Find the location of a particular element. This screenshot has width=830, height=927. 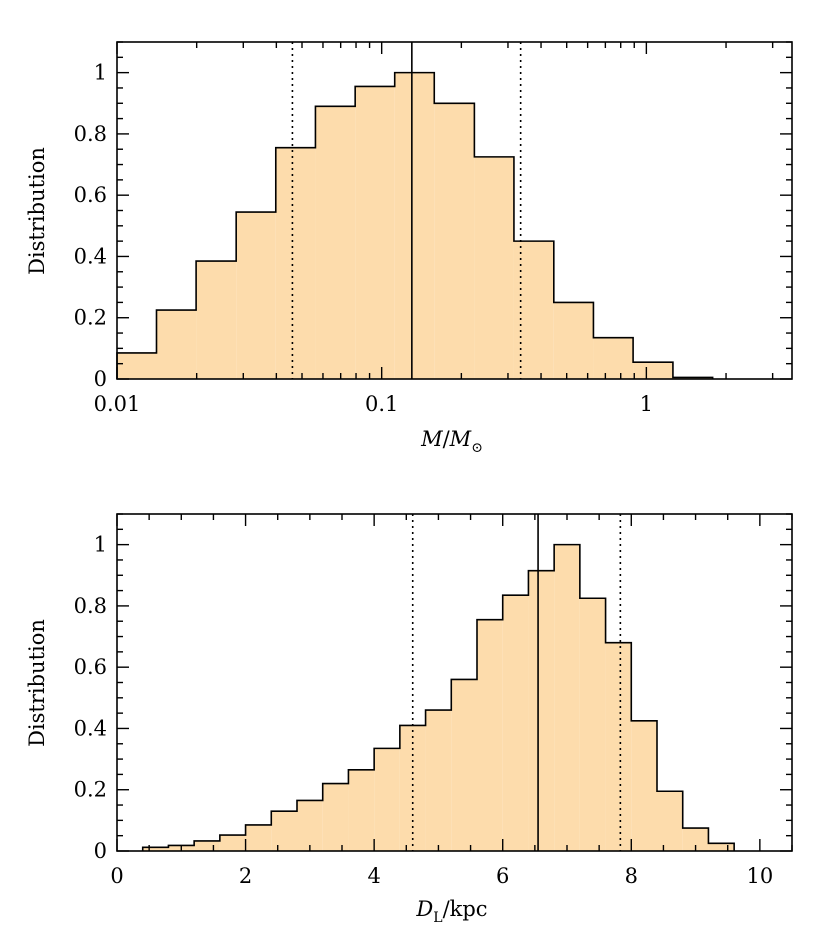

distance-xlabel: DL/kpc is located at coordinates (451, 911).